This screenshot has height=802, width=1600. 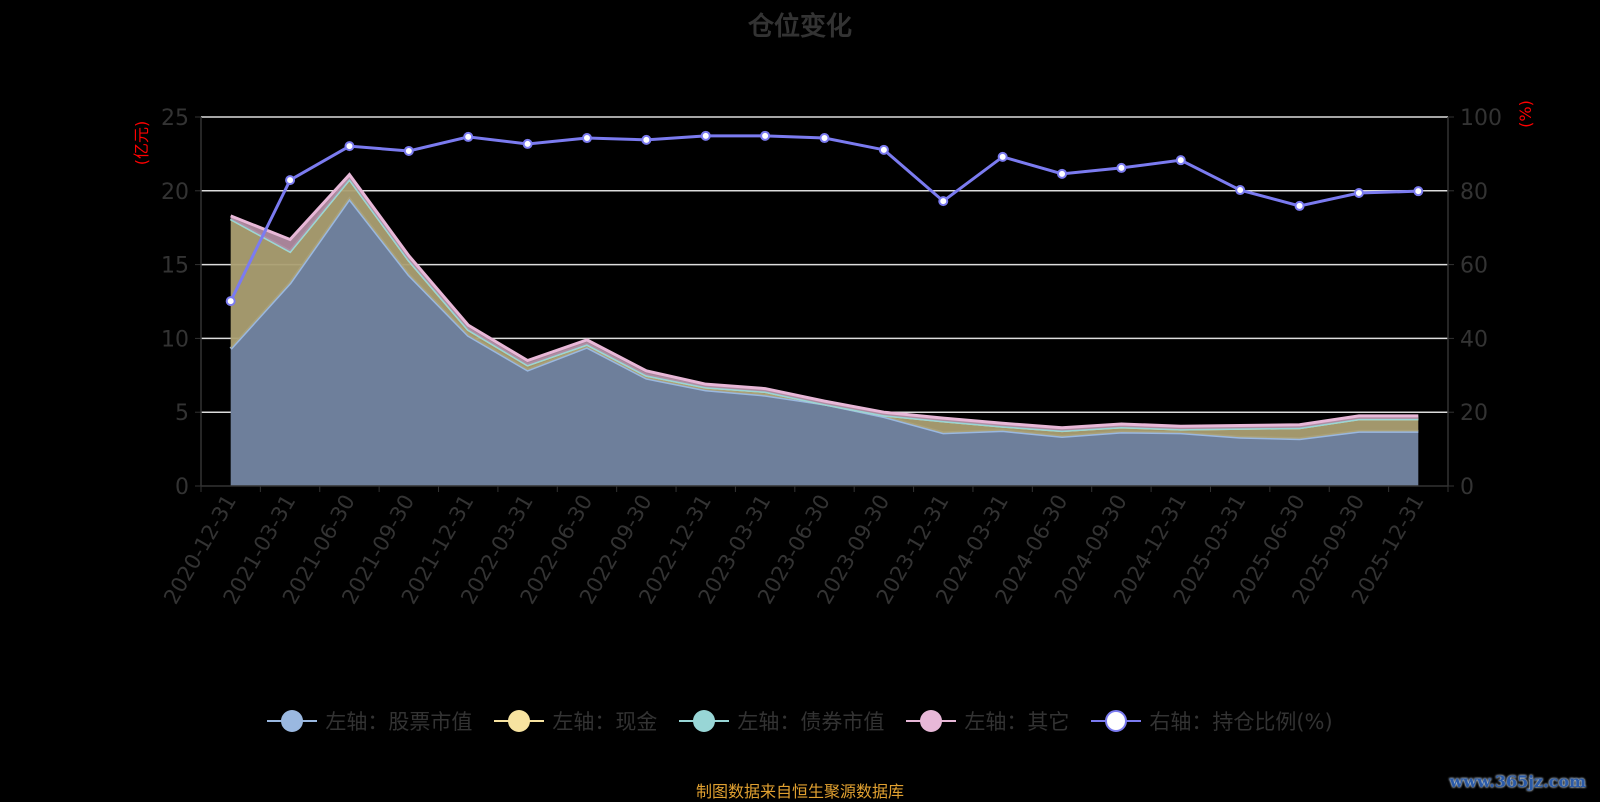 I want to click on legend-label: 左轴：债券市值, so click(x=811, y=722).